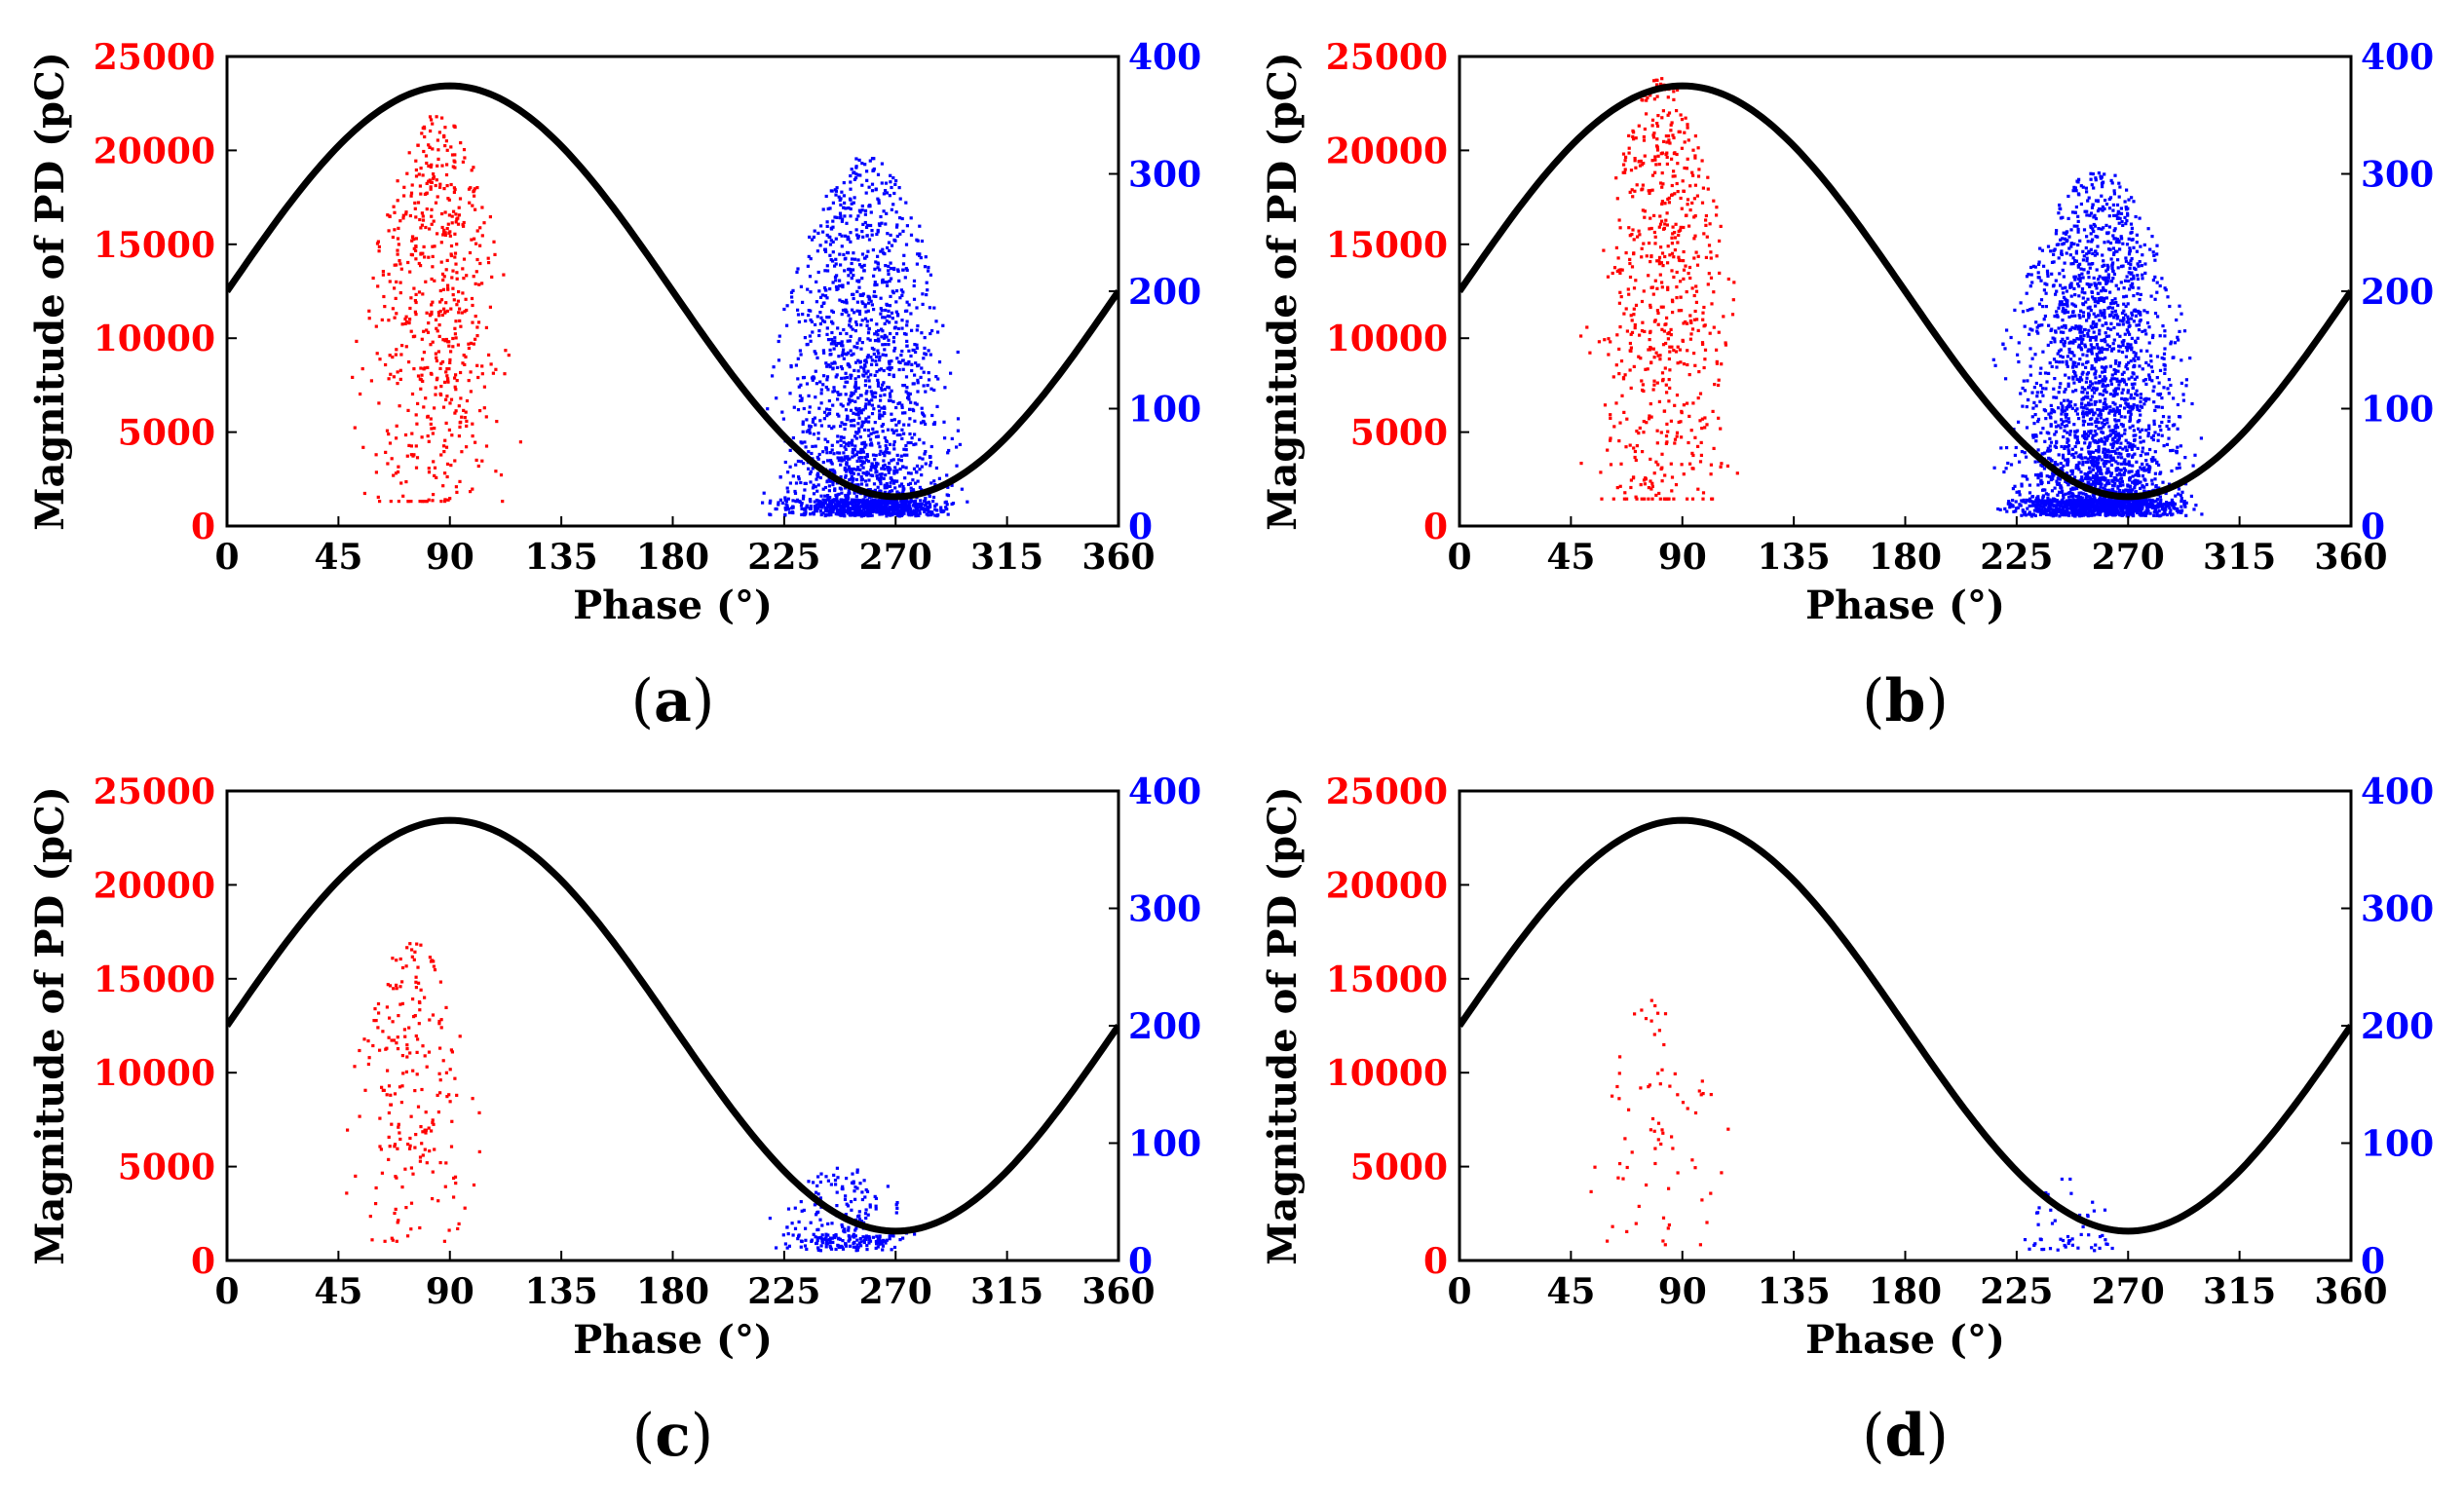 This screenshot has height=1505, width=2464. Describe the element at coordinates (672, 557) in the screenshot. I see `x-tick-label: 180` at that location.